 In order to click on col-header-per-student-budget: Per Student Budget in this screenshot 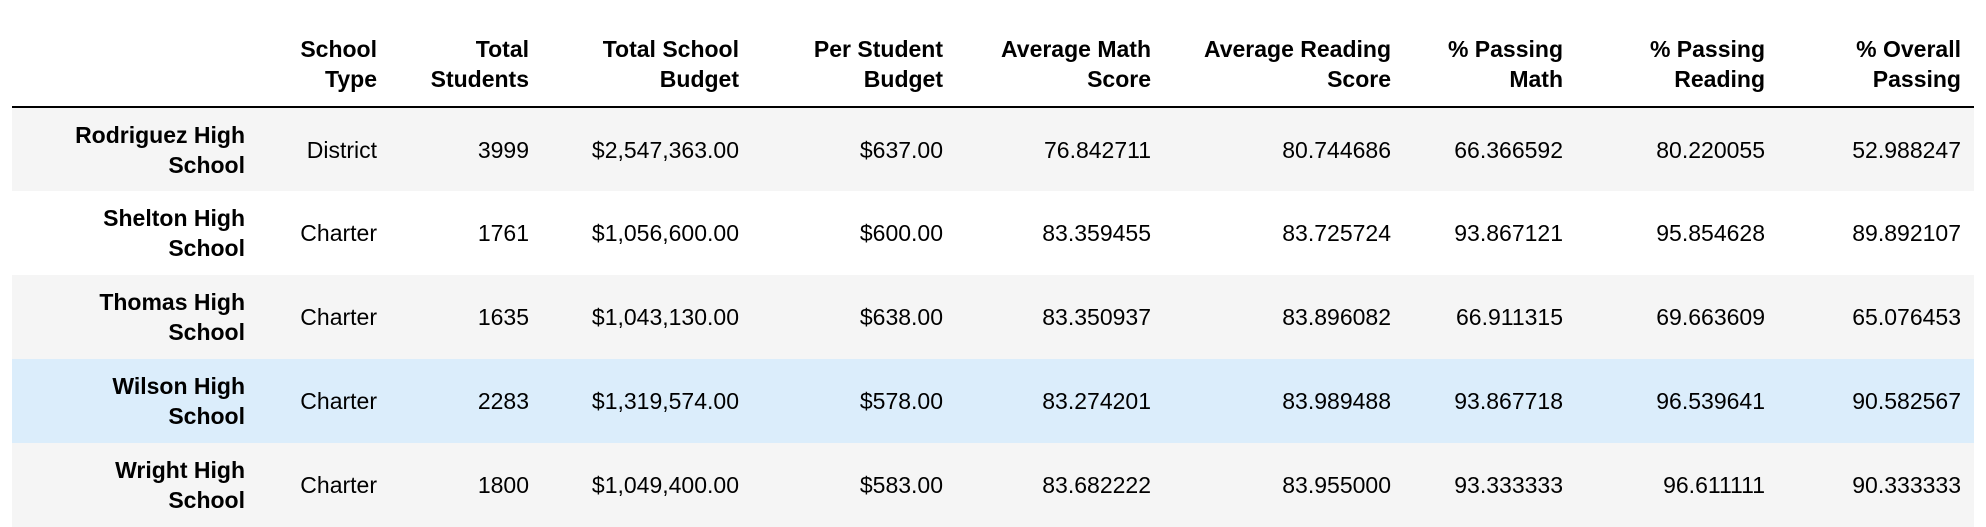, I will do `click(854, 66)`.